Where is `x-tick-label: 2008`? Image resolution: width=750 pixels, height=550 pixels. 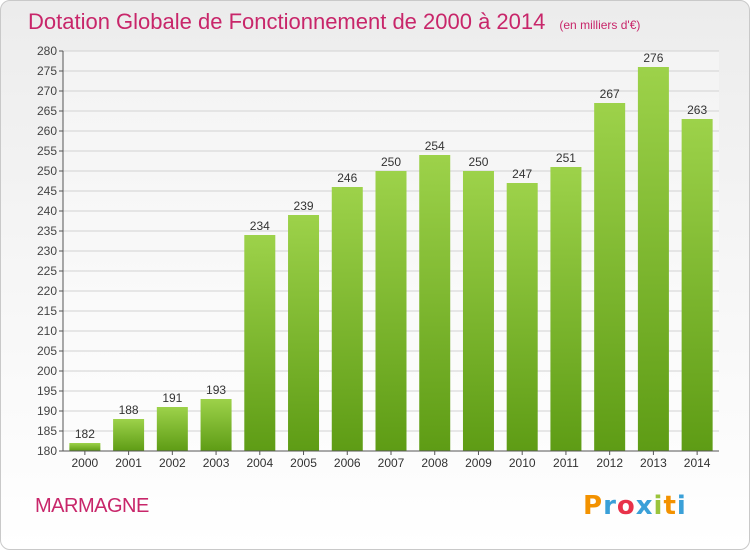
x-tick-label: 2008 is located at coordinates (434, 463).